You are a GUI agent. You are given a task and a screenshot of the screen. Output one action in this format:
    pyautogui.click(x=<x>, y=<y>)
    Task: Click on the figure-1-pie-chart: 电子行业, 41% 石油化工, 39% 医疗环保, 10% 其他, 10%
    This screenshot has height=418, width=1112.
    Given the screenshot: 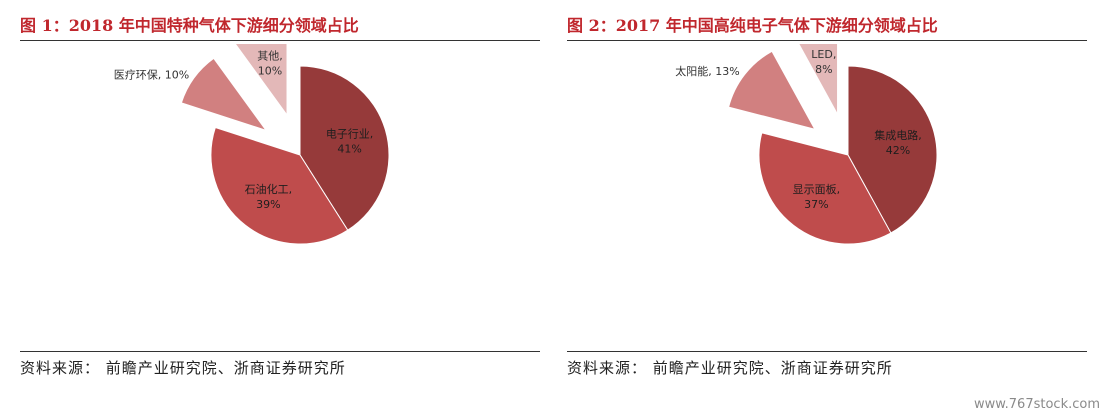 What is the action you would take?
    pyautogui.click(x=252, y=144)
    